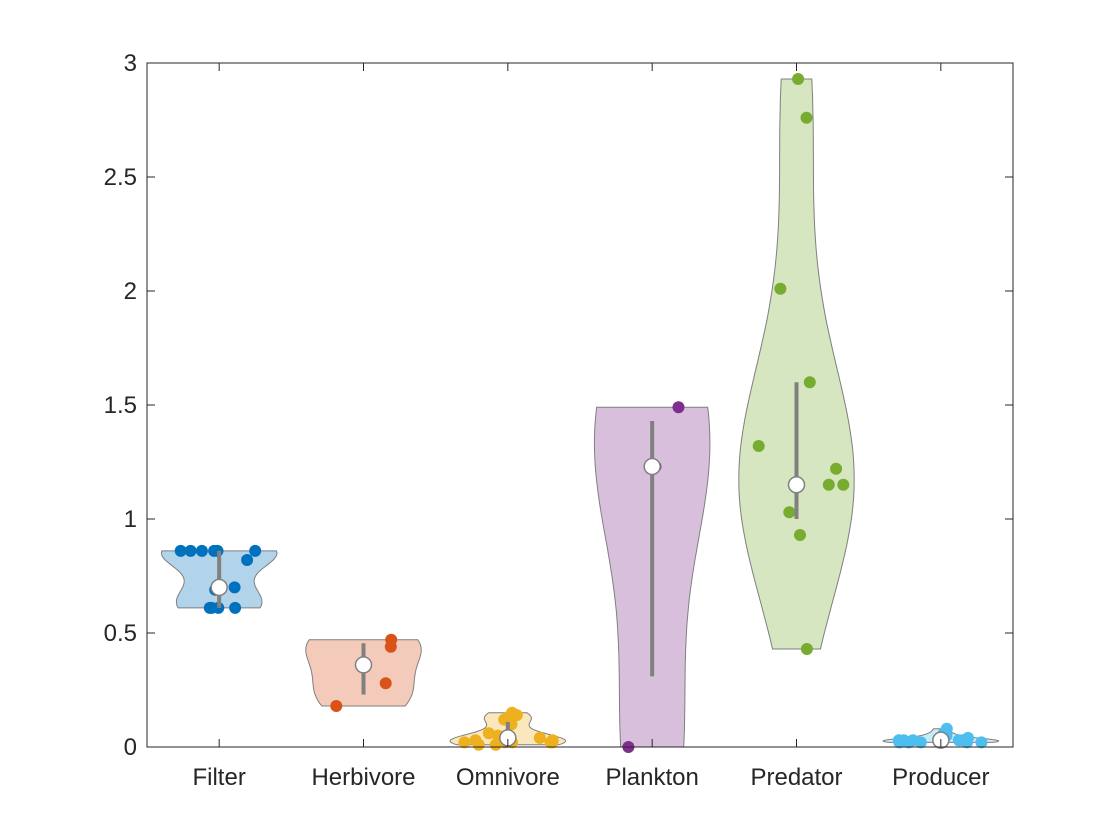  Describe the element at coordinates (120, 177) in the screenshot. I see `y-tick-label: 2.5` at that location.